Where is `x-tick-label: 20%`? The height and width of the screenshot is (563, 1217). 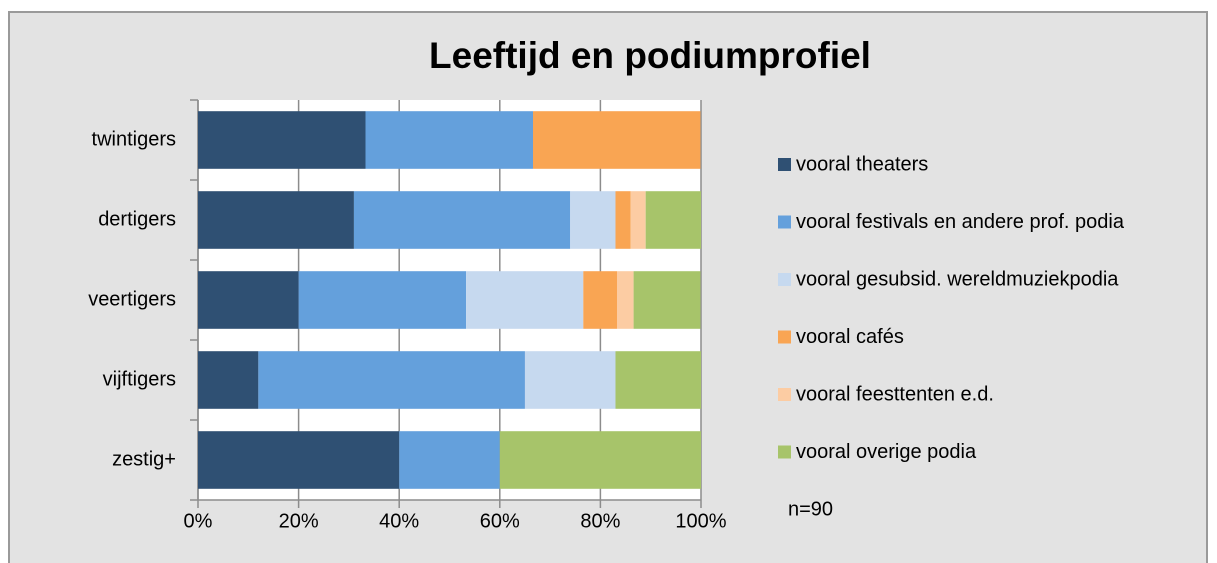 x-tick-label: 20% is located at coordinates (299, 521).